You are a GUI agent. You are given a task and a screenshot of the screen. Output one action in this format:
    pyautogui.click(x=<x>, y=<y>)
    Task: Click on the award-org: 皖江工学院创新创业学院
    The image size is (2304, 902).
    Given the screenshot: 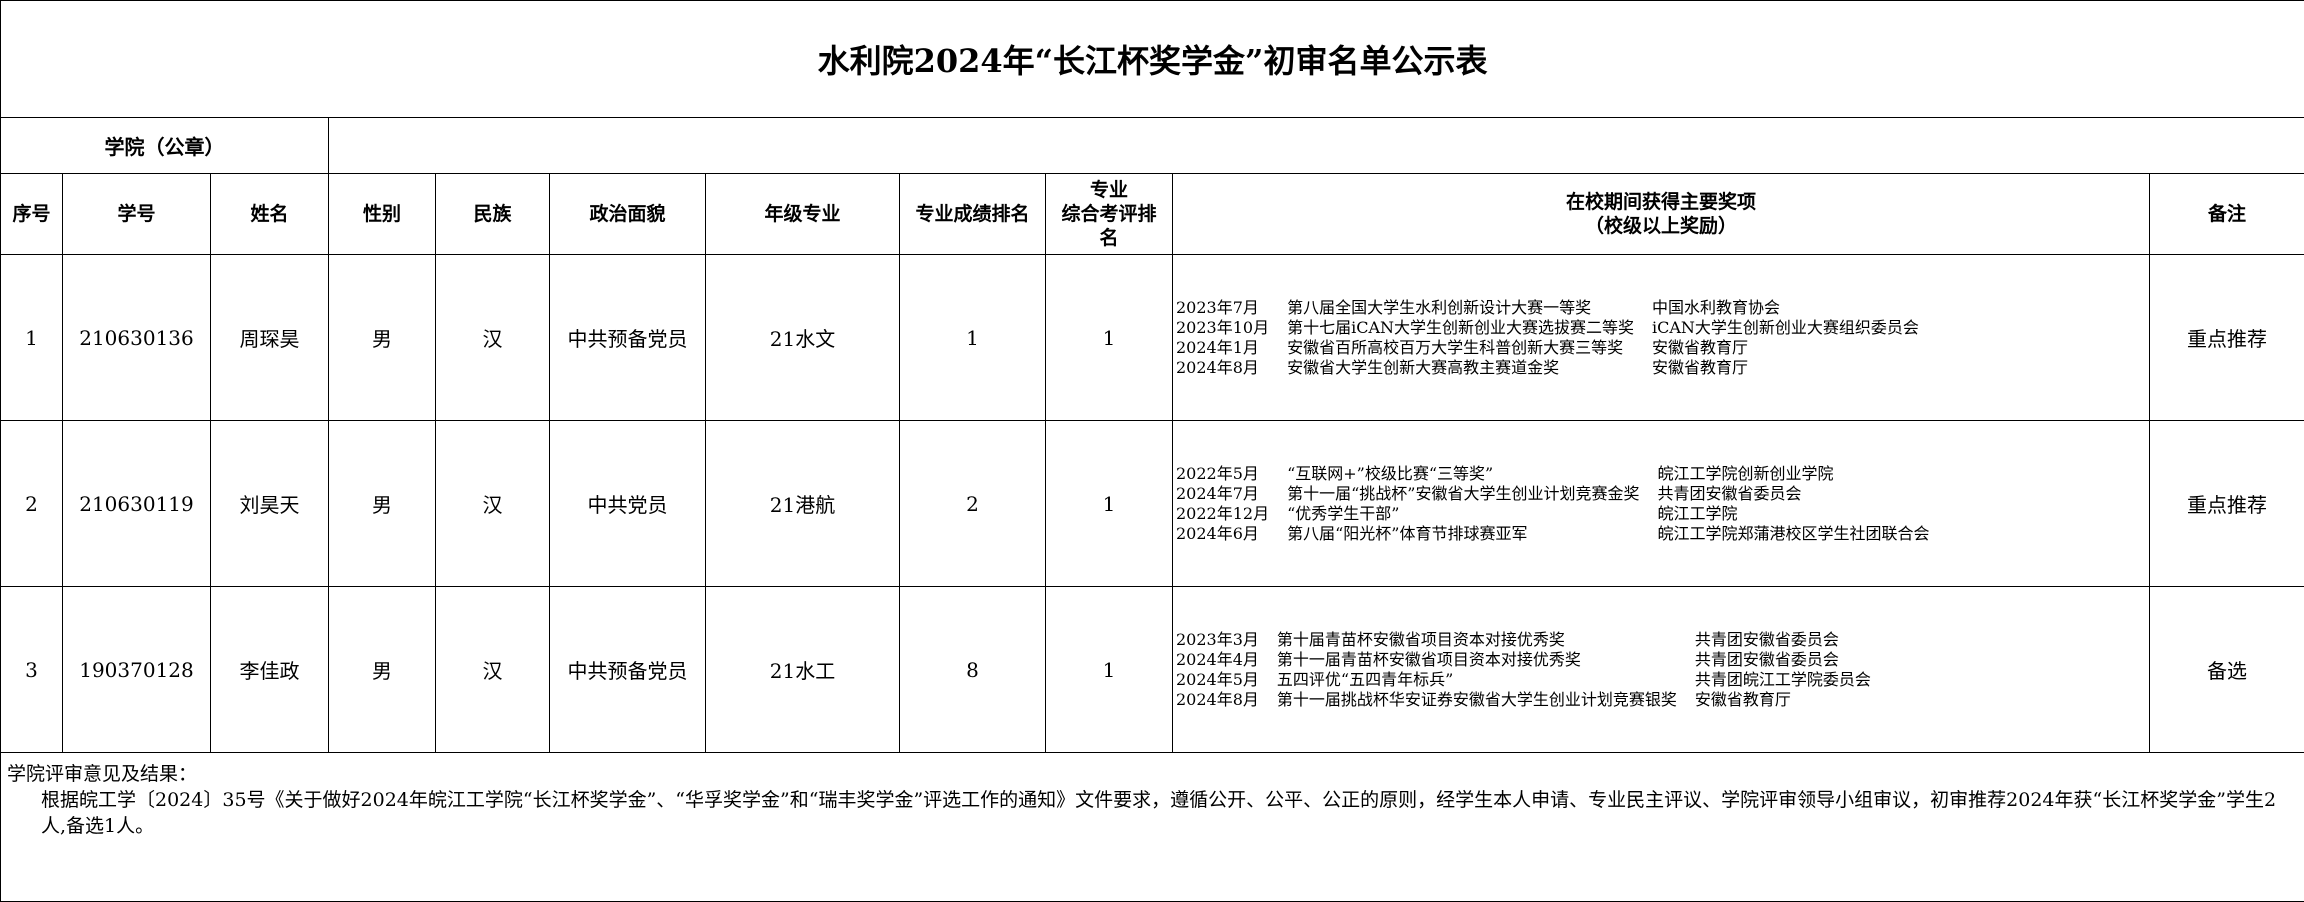 What is the action you would take?
    pyautogui.click(x=1793, y=473)
    